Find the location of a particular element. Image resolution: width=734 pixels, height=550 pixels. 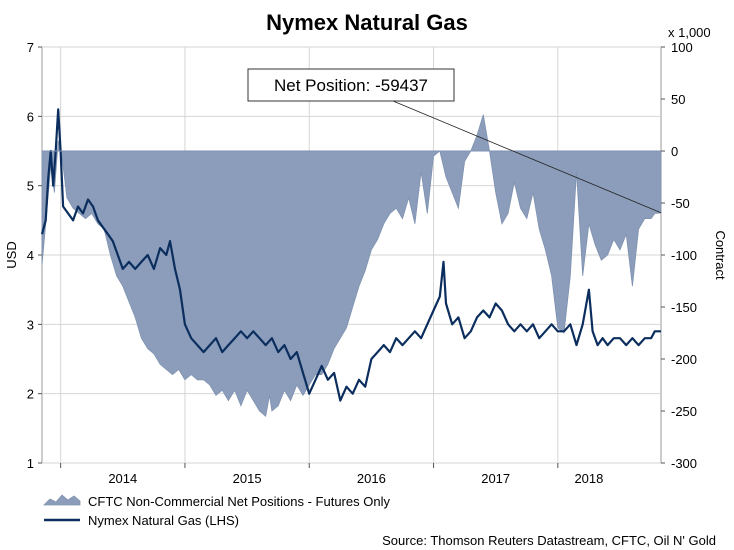

annotation-box is located at coordinates (351, 85).